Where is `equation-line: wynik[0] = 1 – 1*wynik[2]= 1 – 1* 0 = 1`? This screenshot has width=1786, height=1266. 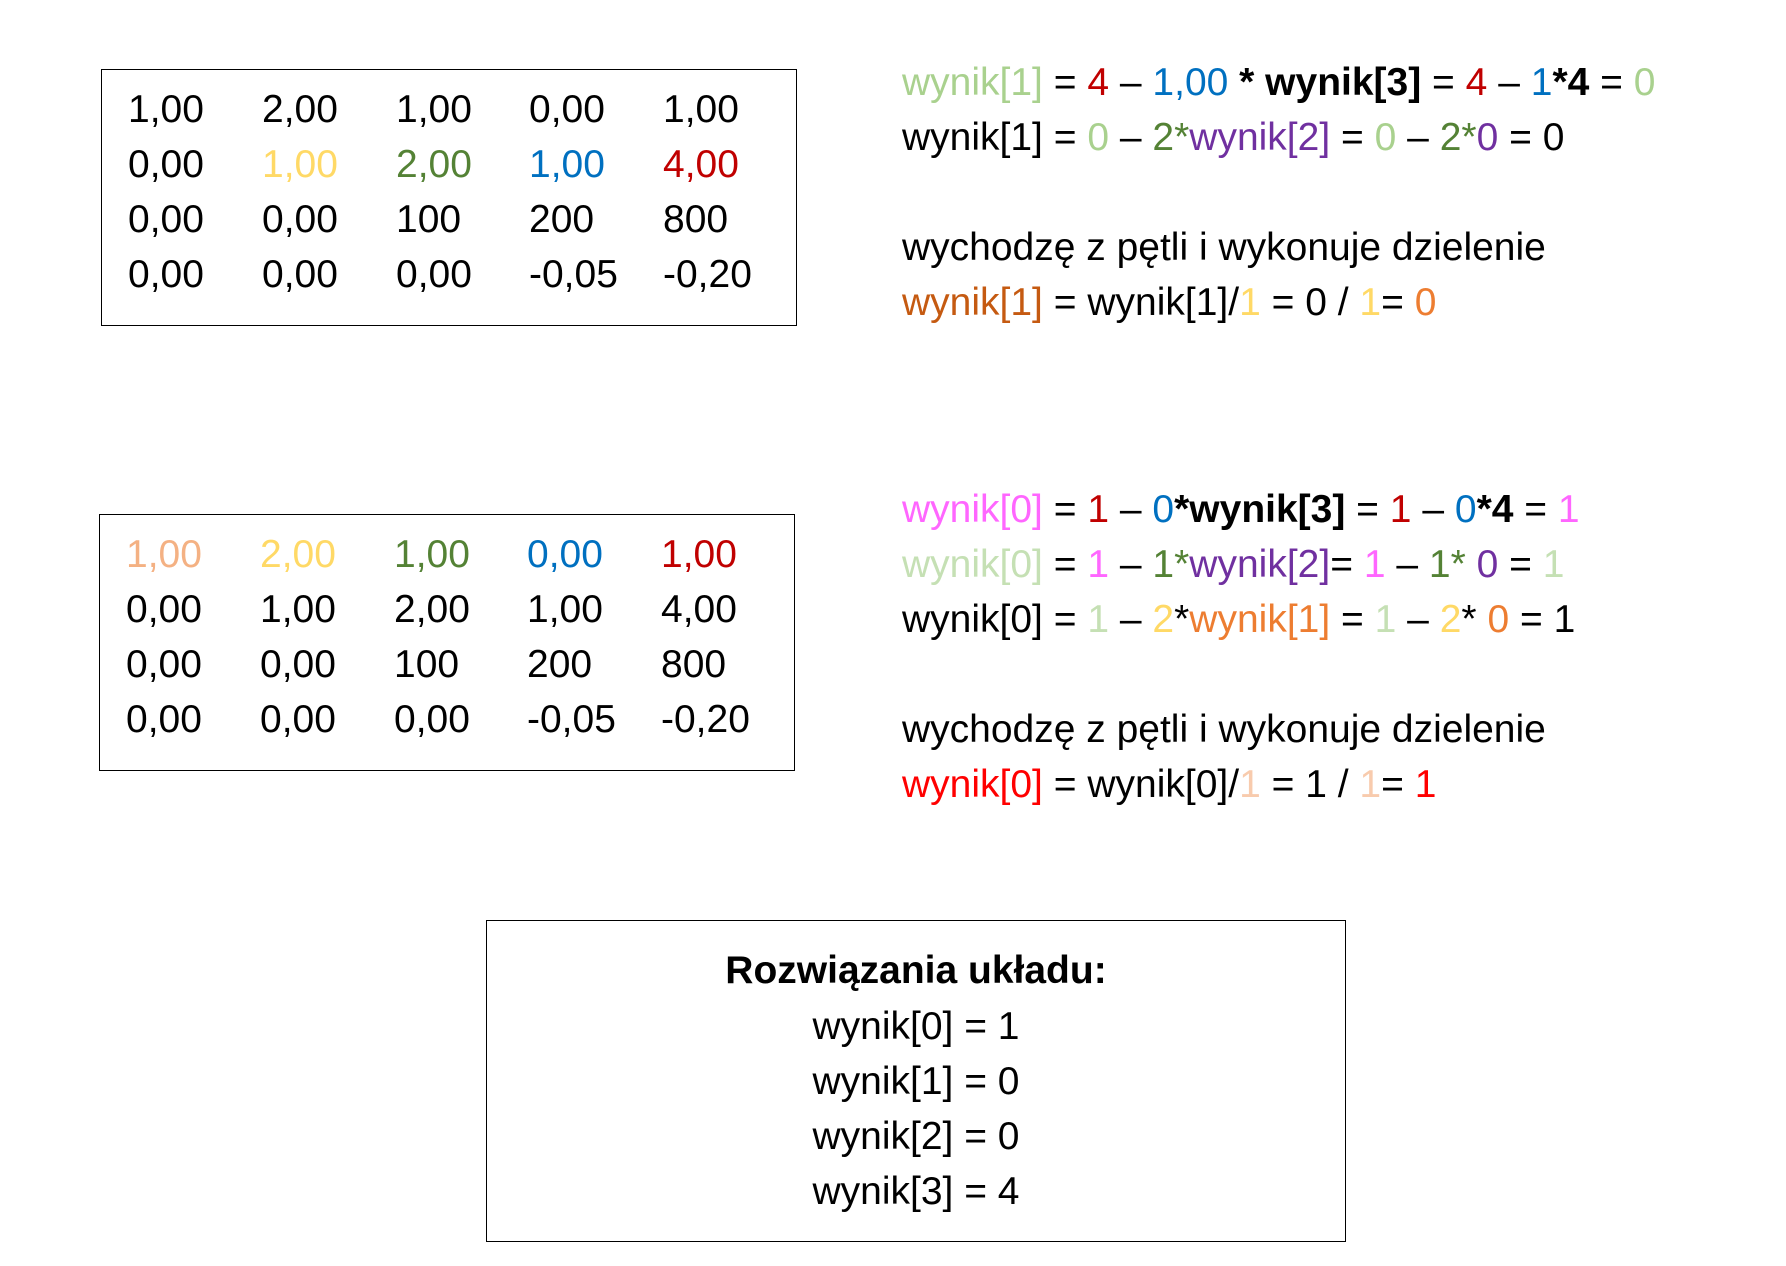 equation-line: wynik[0] = 1 – 1*wynik[2]= 1 – 1* 0 = 1 is located at coordinates (1233, 565).